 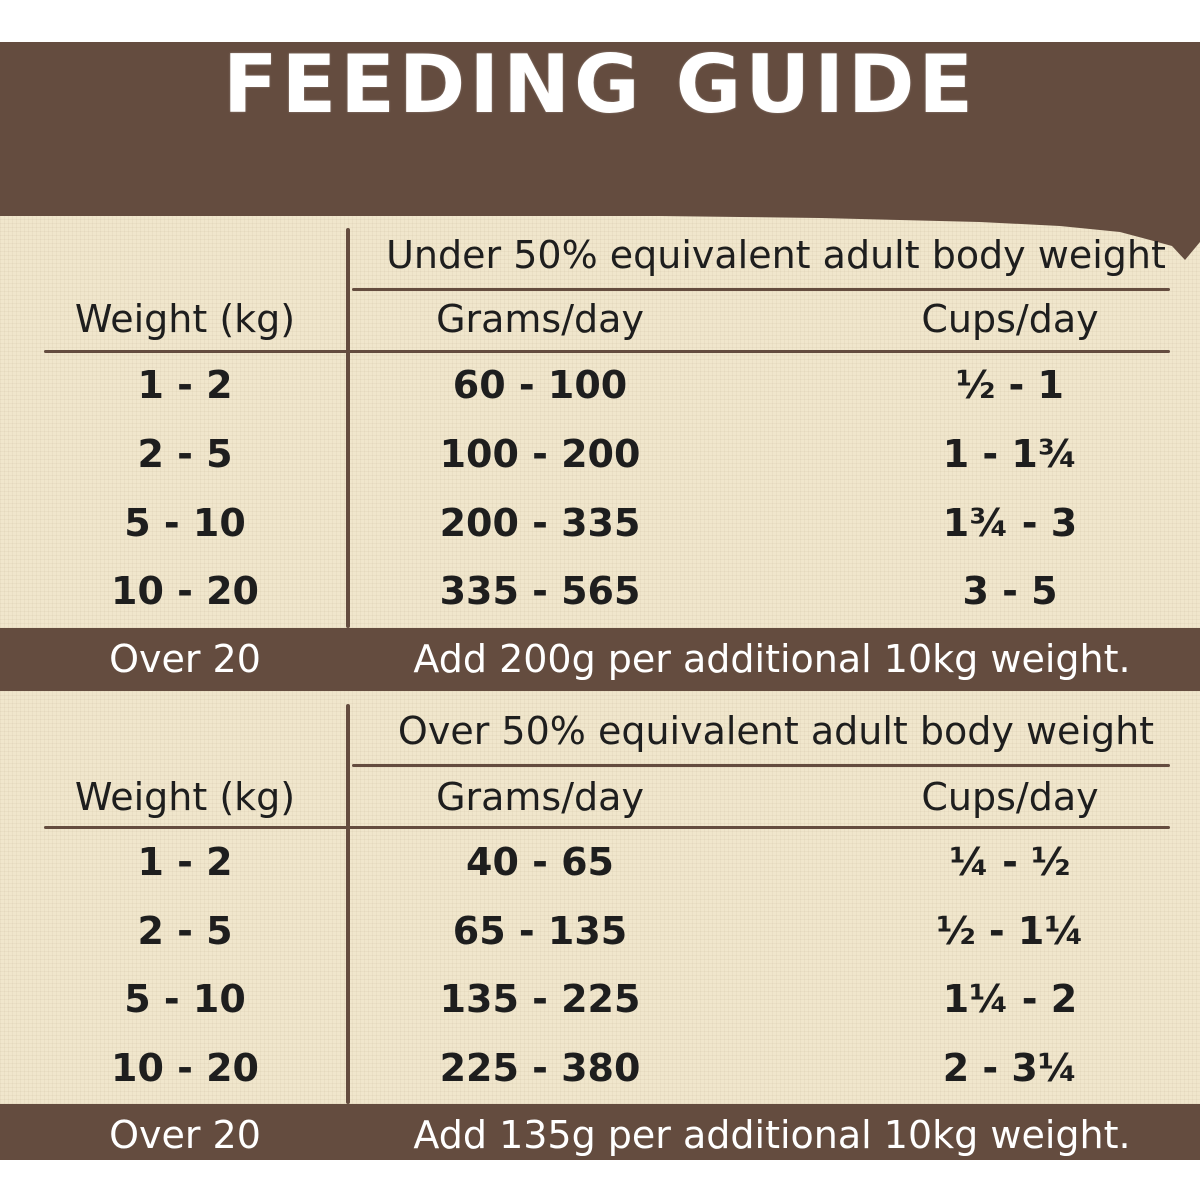 What do you see at coordinates (540, 931) in the screenshot?
I see `table-cell-grams: 65 - 135` at bounding box center [540, 931].